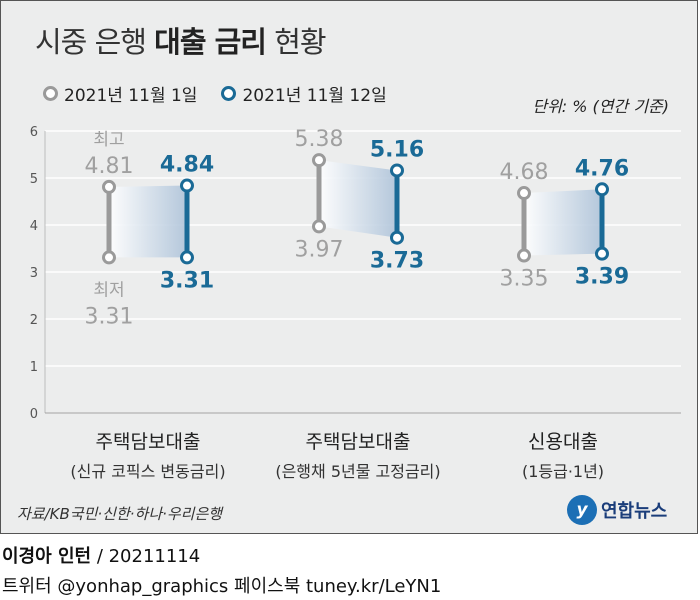  What do you see at coordinates (300, 42) in the screenshot?
I see `title-suffix: 현황` at bounding box center [300, 42].